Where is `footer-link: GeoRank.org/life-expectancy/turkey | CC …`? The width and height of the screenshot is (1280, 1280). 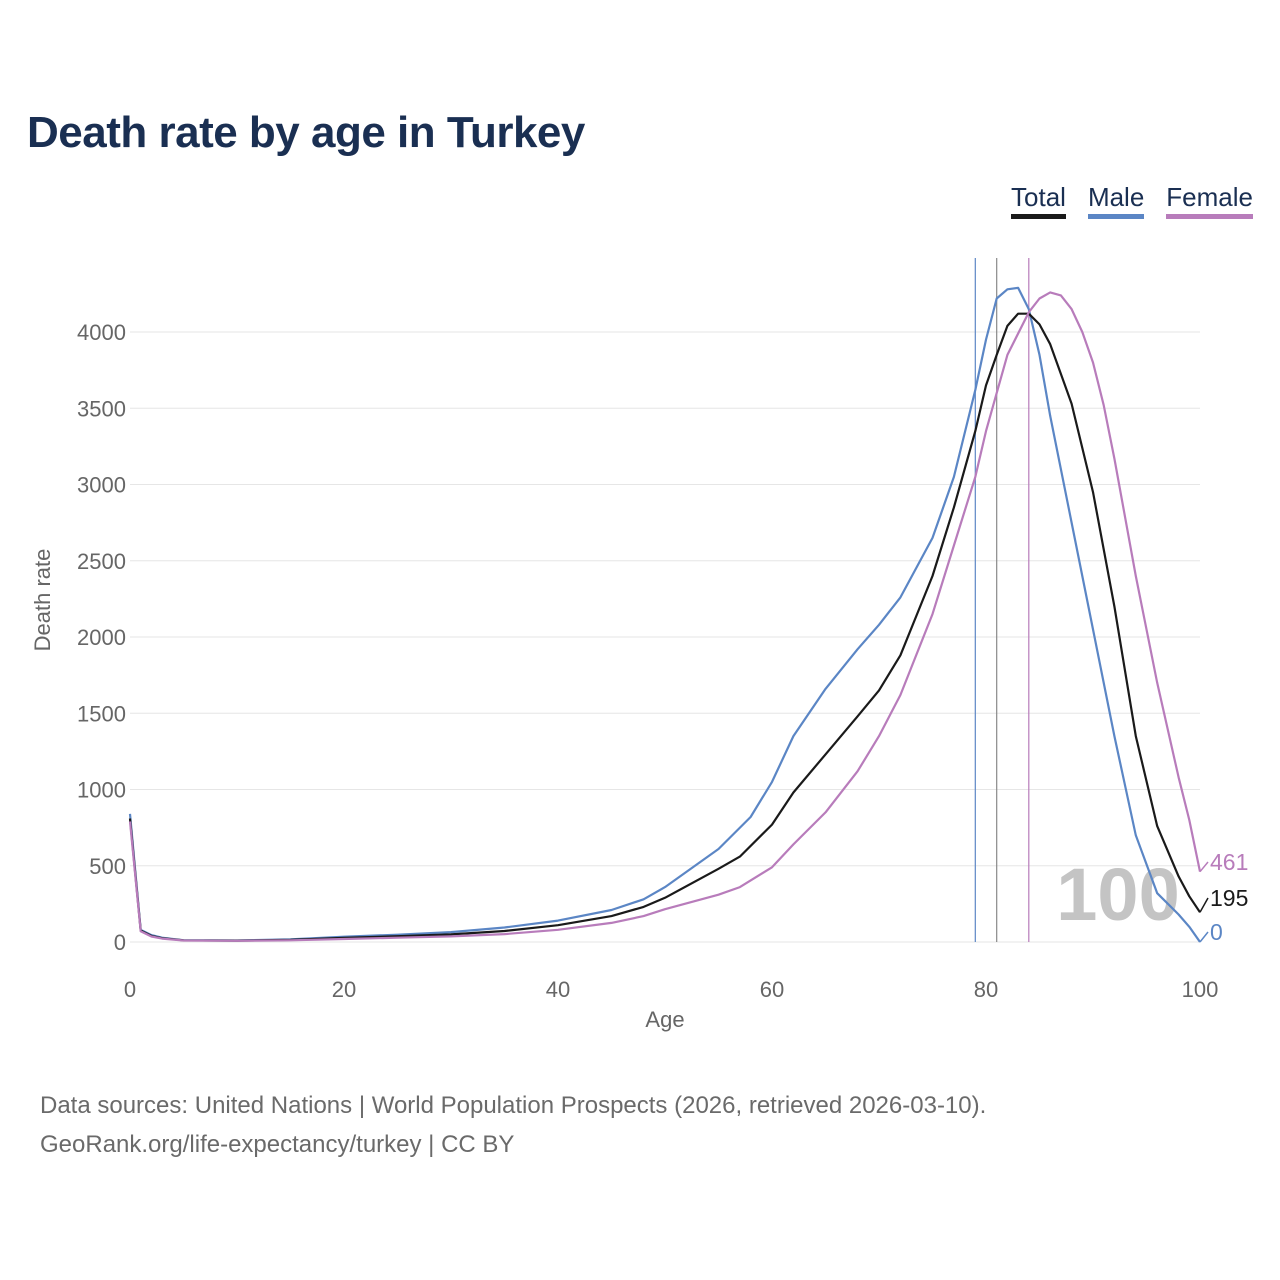 footer-link: GeoRank.org/life-expectancy/turkey | CC … is located at coordinates (277, 1144).